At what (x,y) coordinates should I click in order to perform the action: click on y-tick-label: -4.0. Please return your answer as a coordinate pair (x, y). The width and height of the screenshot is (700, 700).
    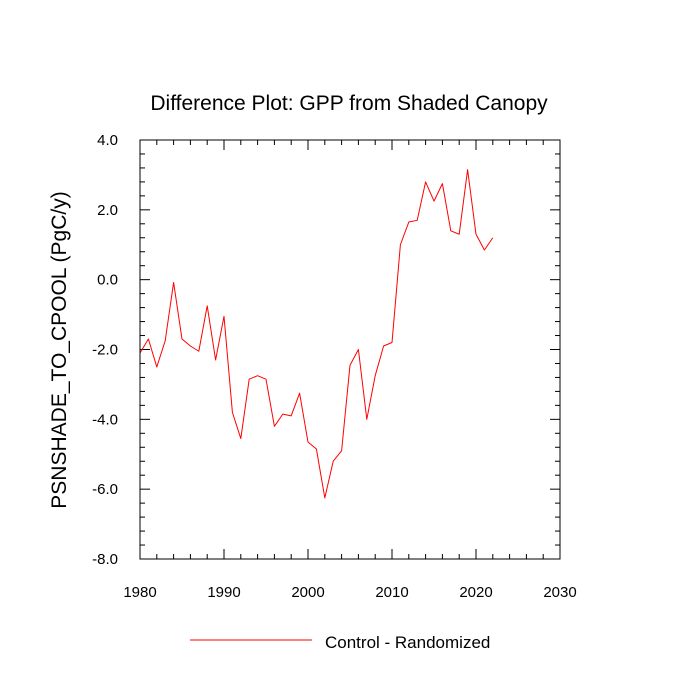
    Looking at the image, I should click on (105, 419).